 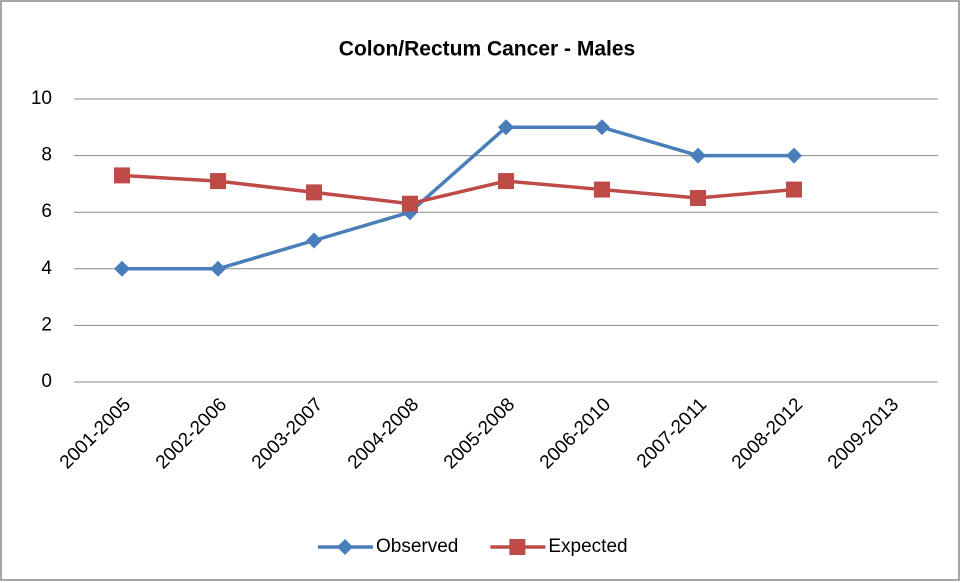 What do you see at coordinates (46, 155) in the screenshot?
I see `y-tick-label: 8` at bounding box center [46, 155].